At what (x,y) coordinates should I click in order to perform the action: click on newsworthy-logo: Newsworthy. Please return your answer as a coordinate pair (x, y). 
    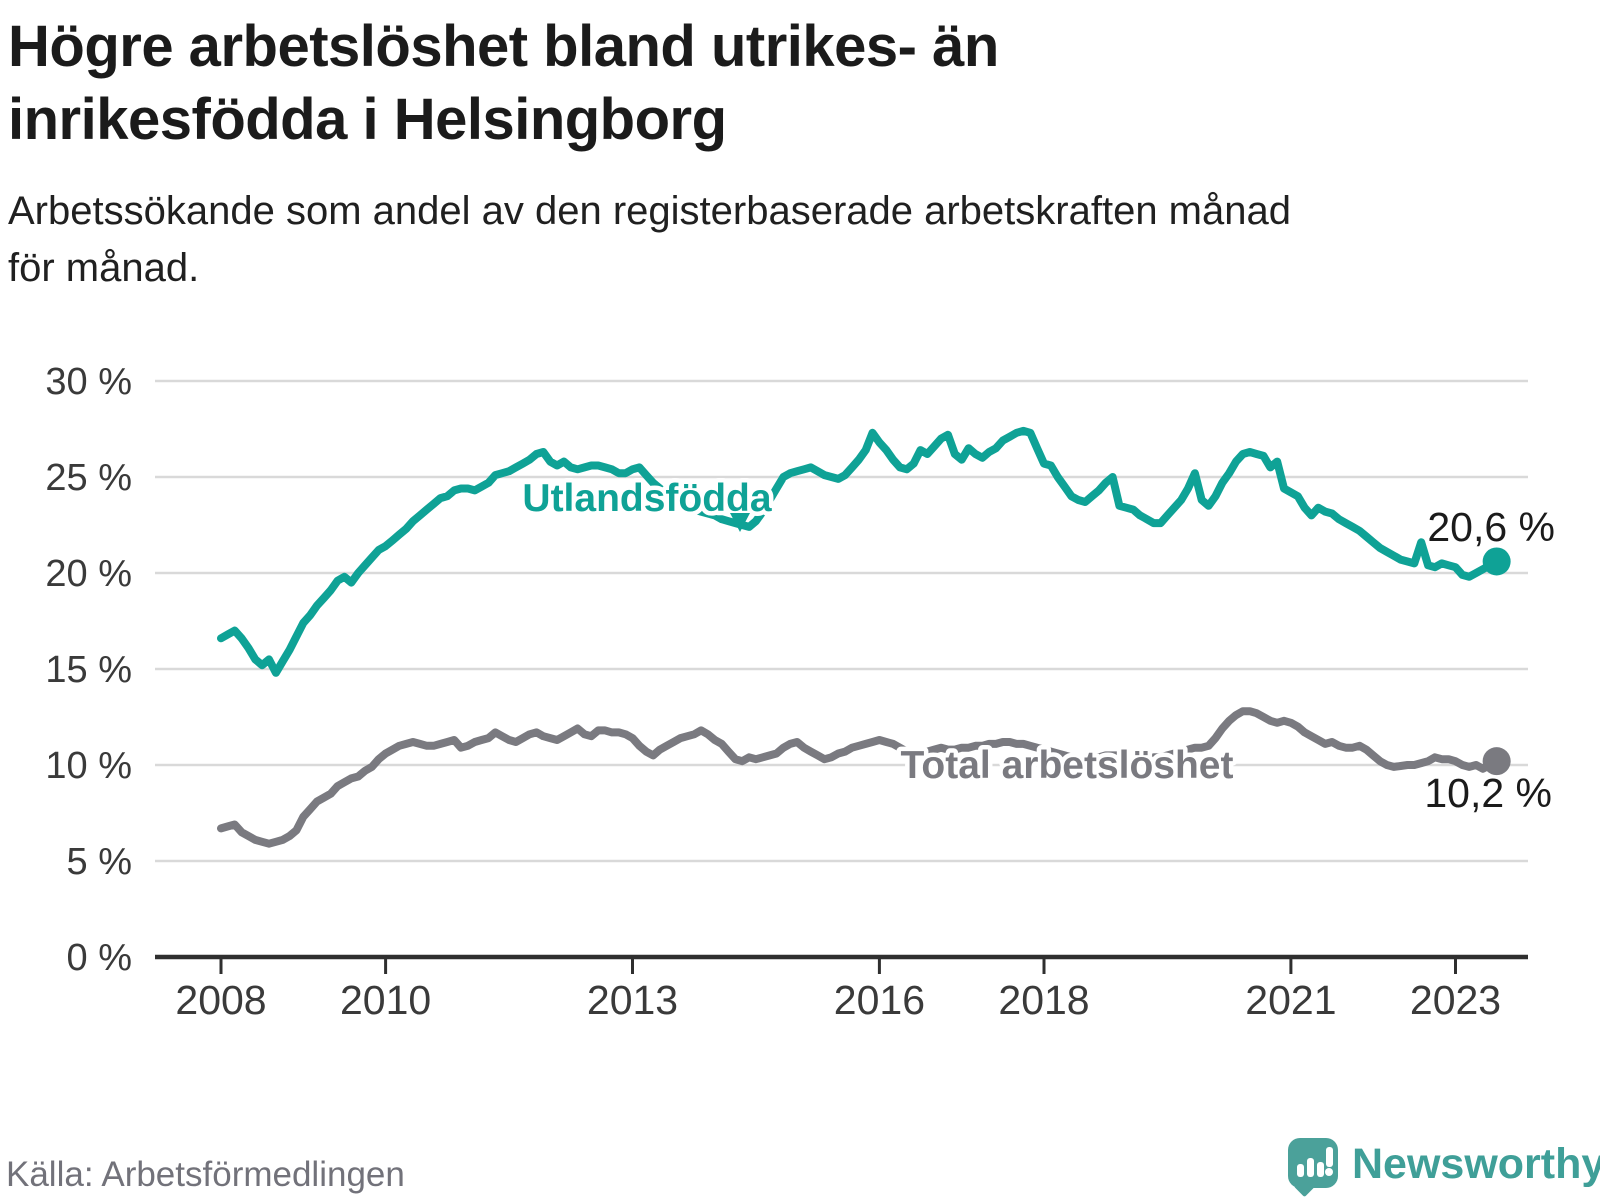
    Looking at the image, I should click on (1444, 1169).